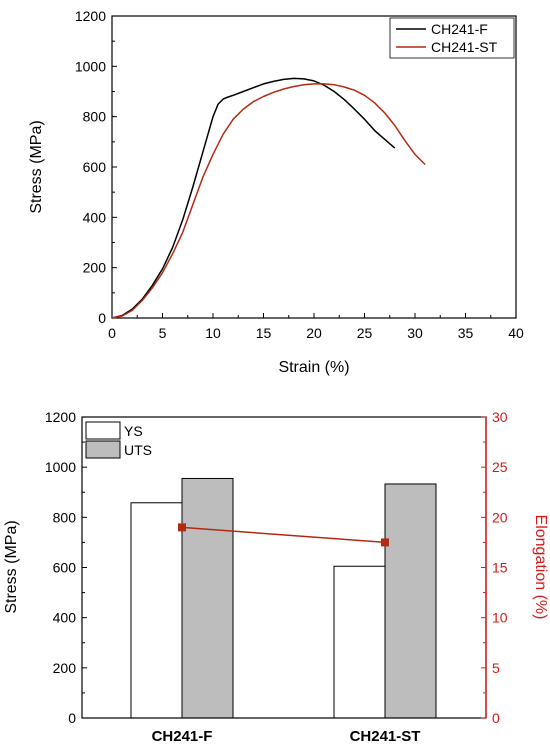 This screenshot has width=550, height=752. What do you see at coordinates (459, 29) in the screenshot?
I see `legend-label-ch241-f: CH241-F` at bounding box center [459, 29].